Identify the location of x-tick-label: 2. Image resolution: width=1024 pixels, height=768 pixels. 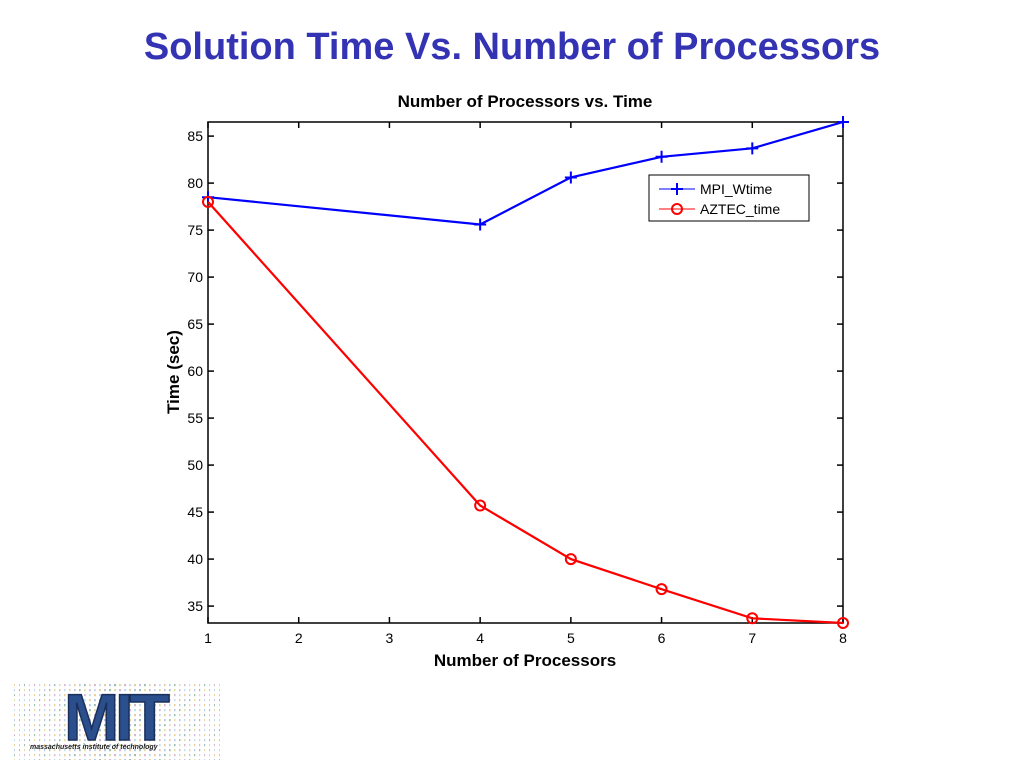
(299, 638).